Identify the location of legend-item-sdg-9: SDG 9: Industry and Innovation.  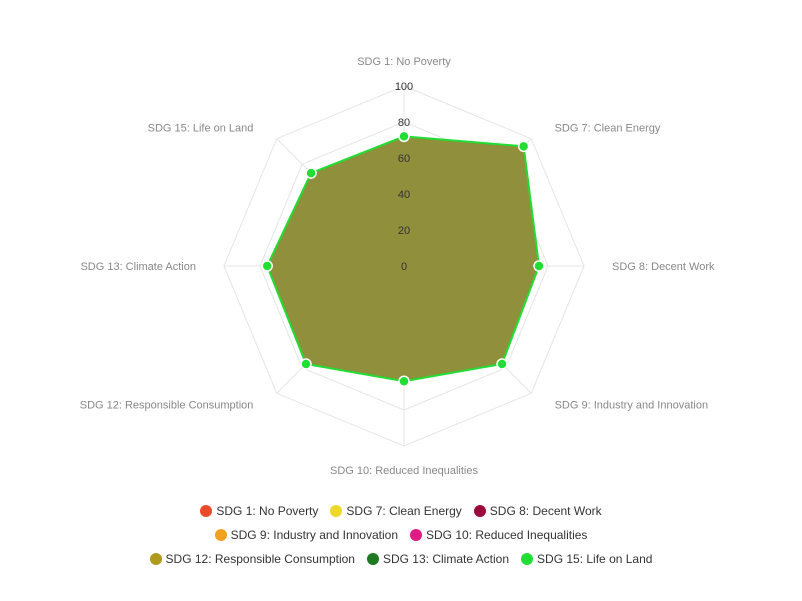
(306, 535).